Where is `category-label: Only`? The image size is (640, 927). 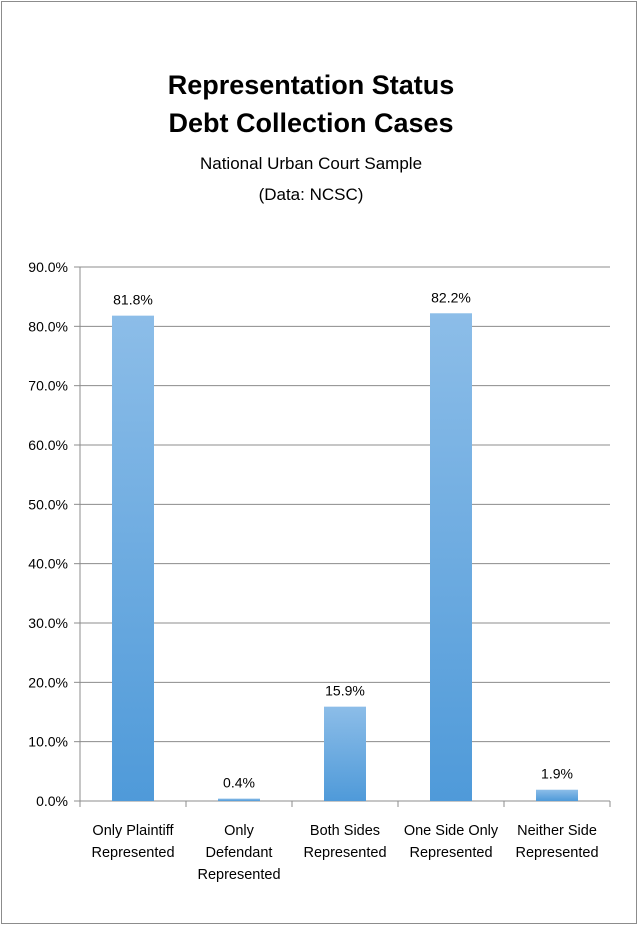
category-label: Only is located at coordinates (239, 831).